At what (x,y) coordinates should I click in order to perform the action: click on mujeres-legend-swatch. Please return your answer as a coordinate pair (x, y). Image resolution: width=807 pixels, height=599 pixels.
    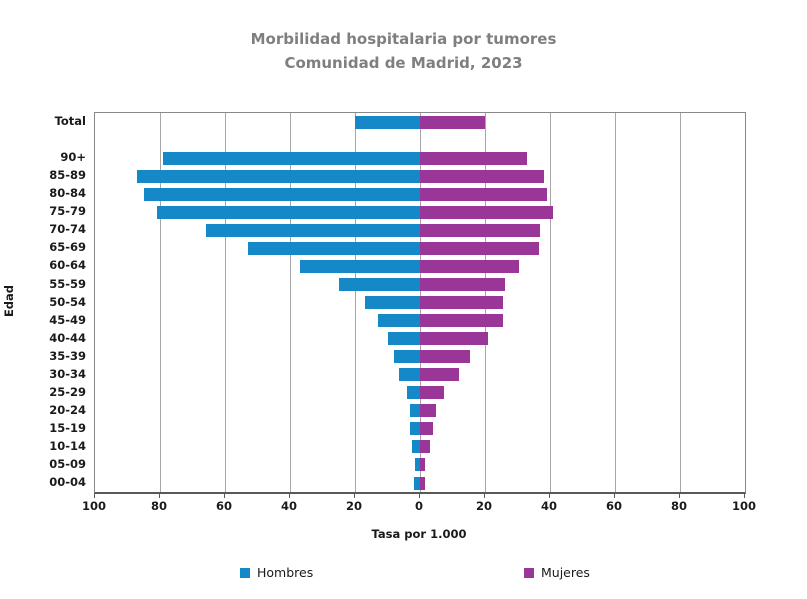
    Looking at the image, I should click on (529, 573).